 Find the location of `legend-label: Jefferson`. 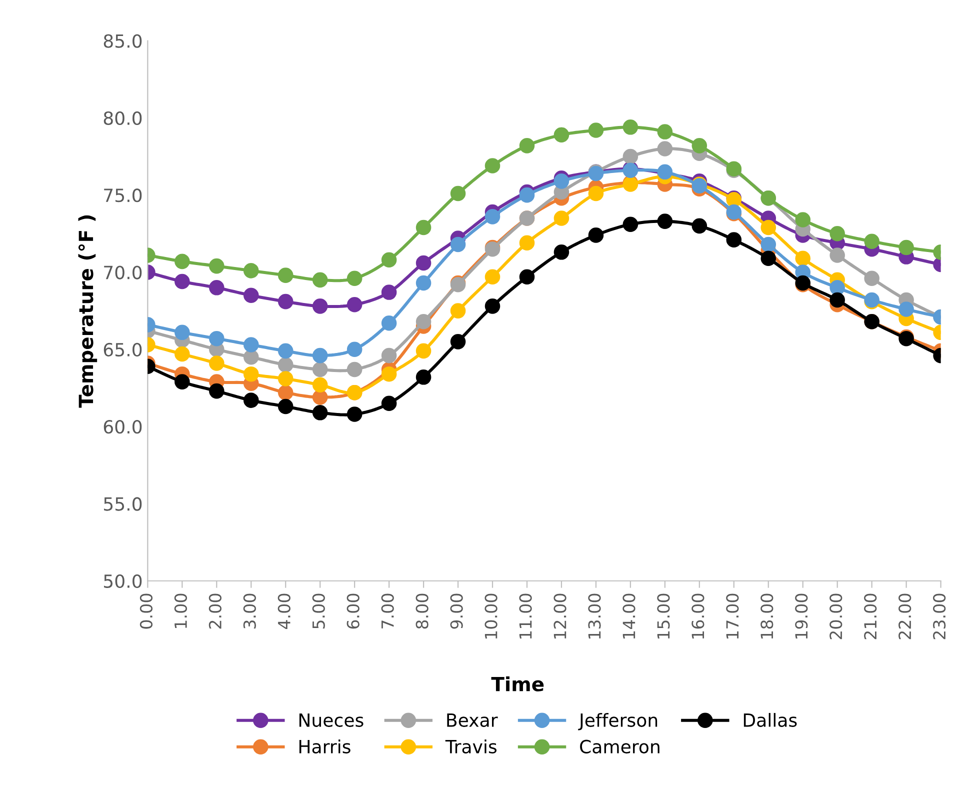

legend-label: Jefferson is located at coordinates (618, 721).